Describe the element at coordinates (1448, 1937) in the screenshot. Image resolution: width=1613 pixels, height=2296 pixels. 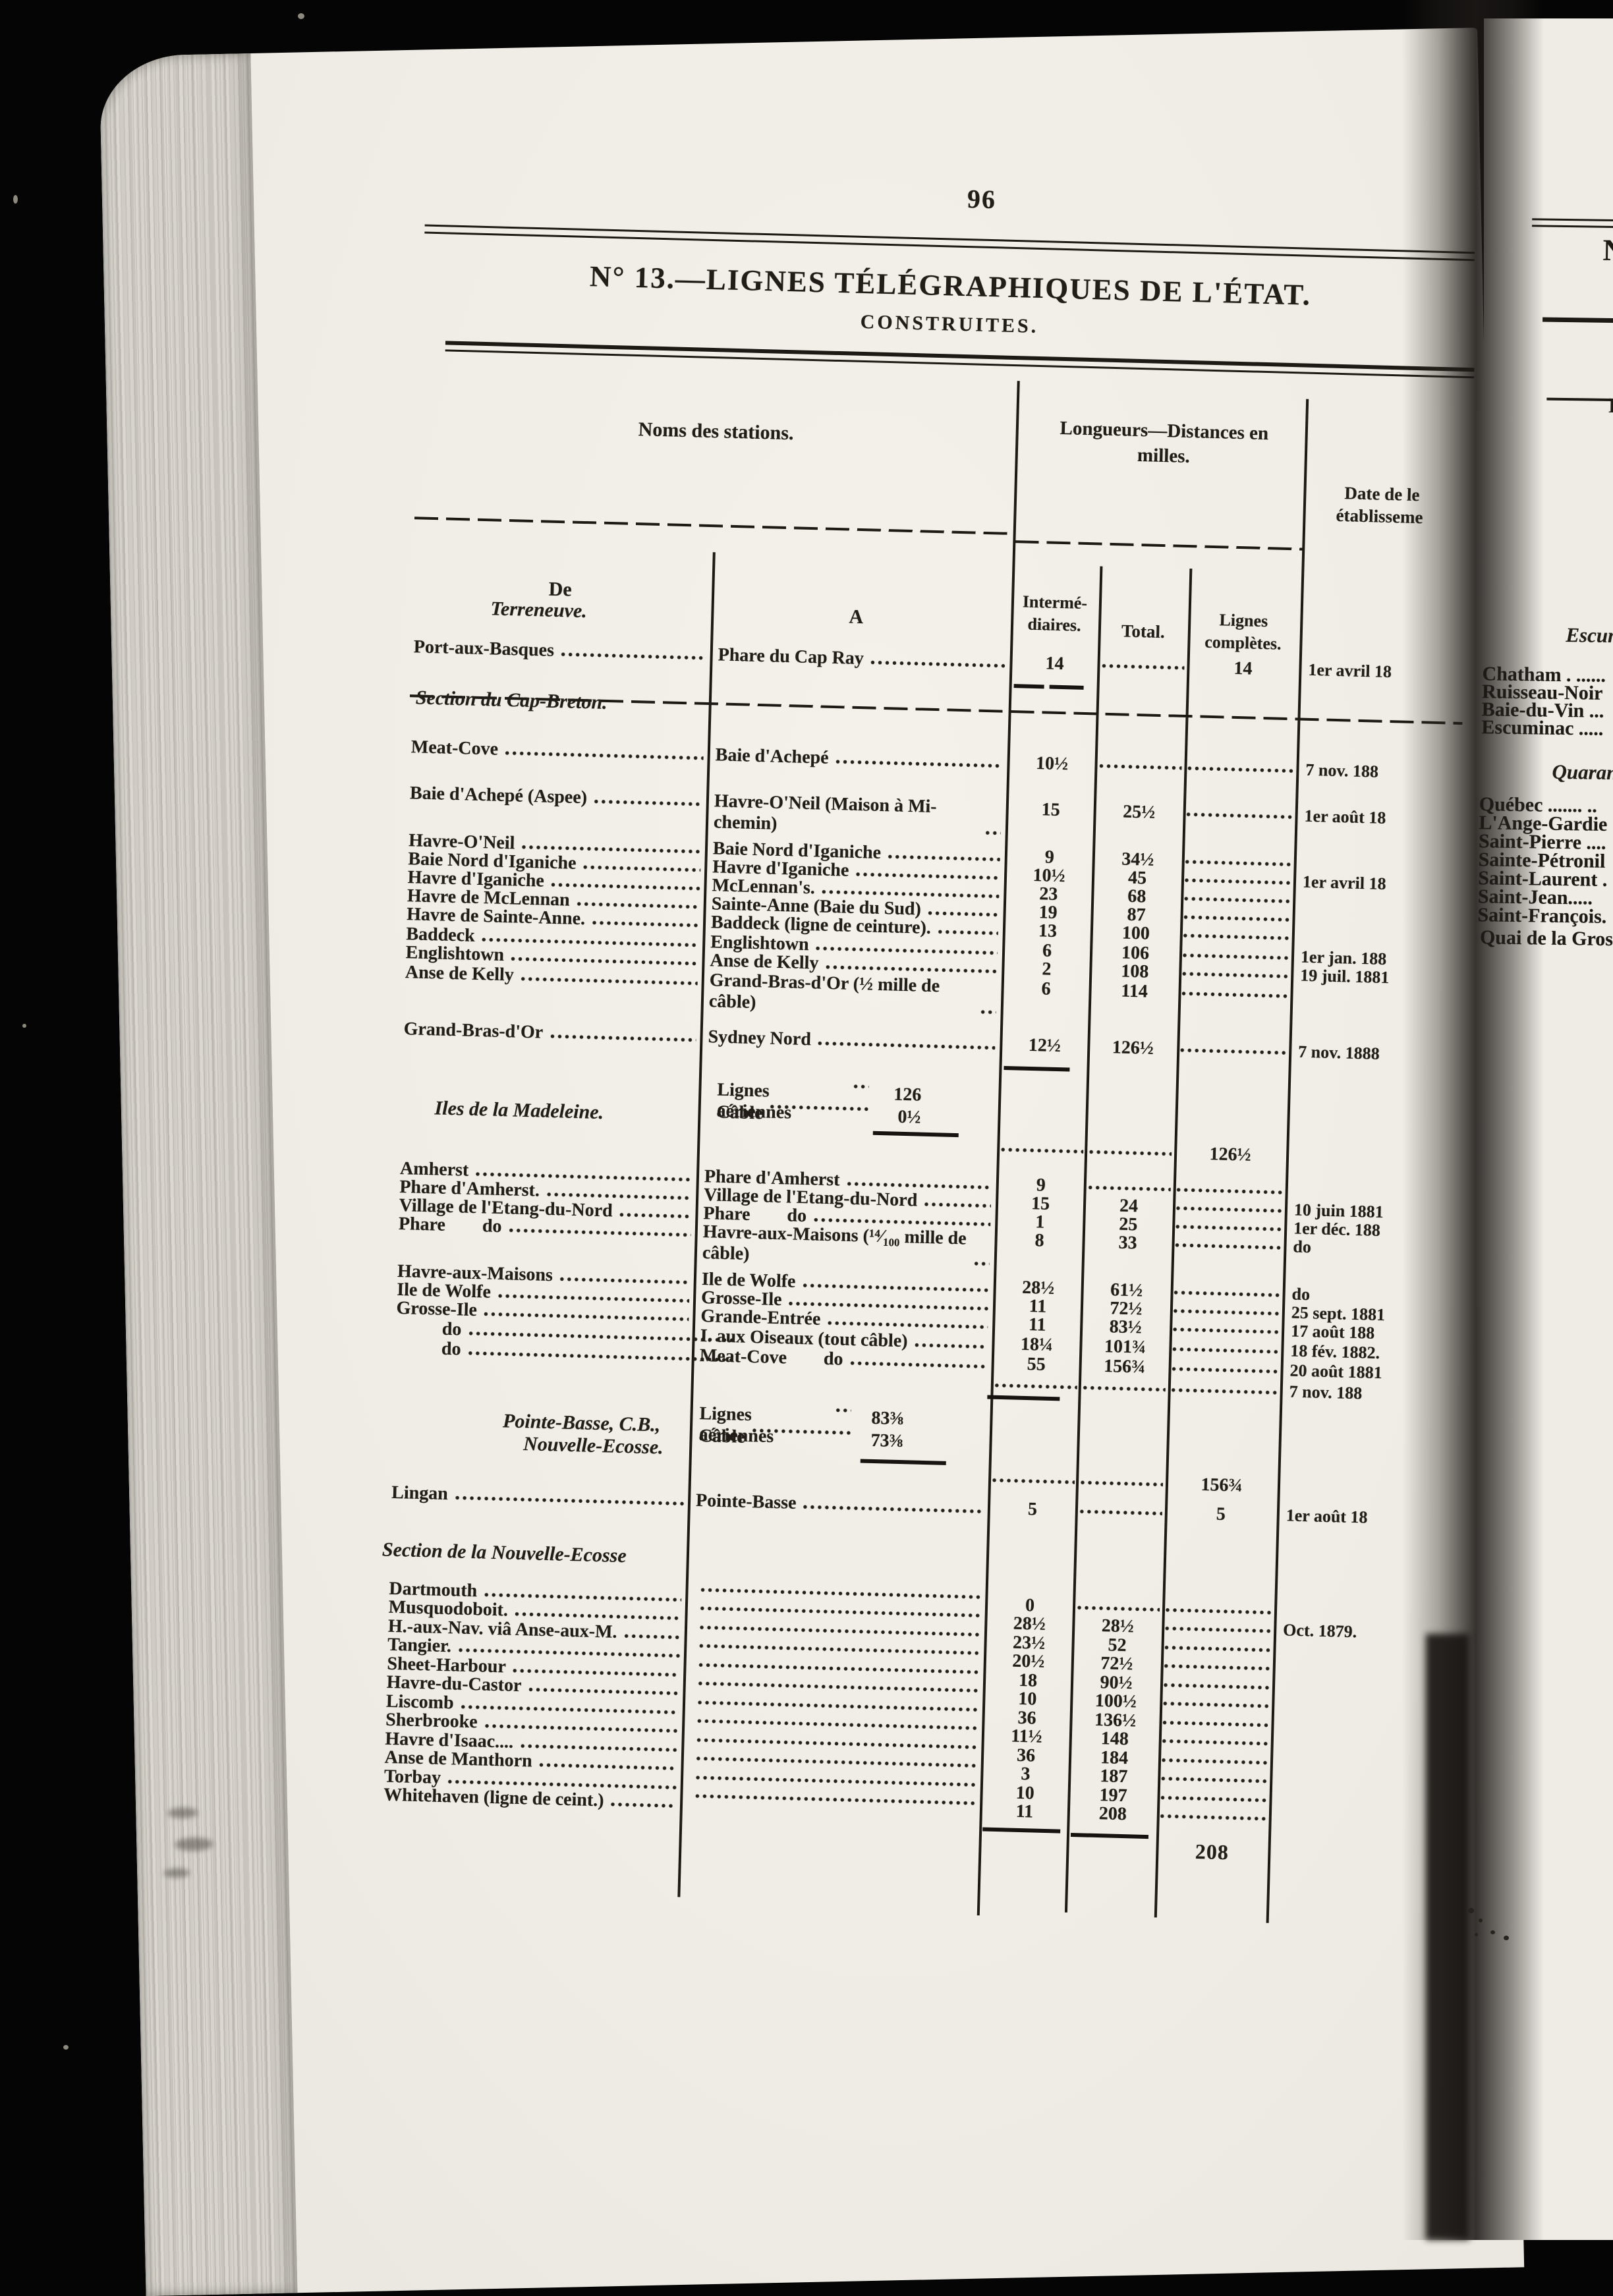
I see `book-gutter-shadow-core` at that location.